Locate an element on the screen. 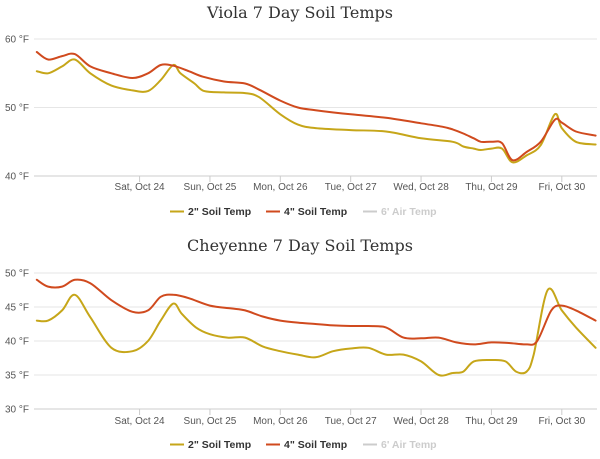 This screenshot has width=600, height=459. viola-legend-item-1: 2" Soil Temp is located at coordinates (210, 212).